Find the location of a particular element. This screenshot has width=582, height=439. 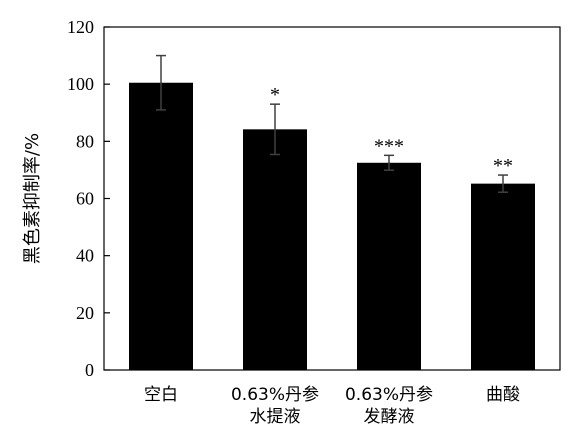

significance-label: ** is located at coordinates (503, 166).